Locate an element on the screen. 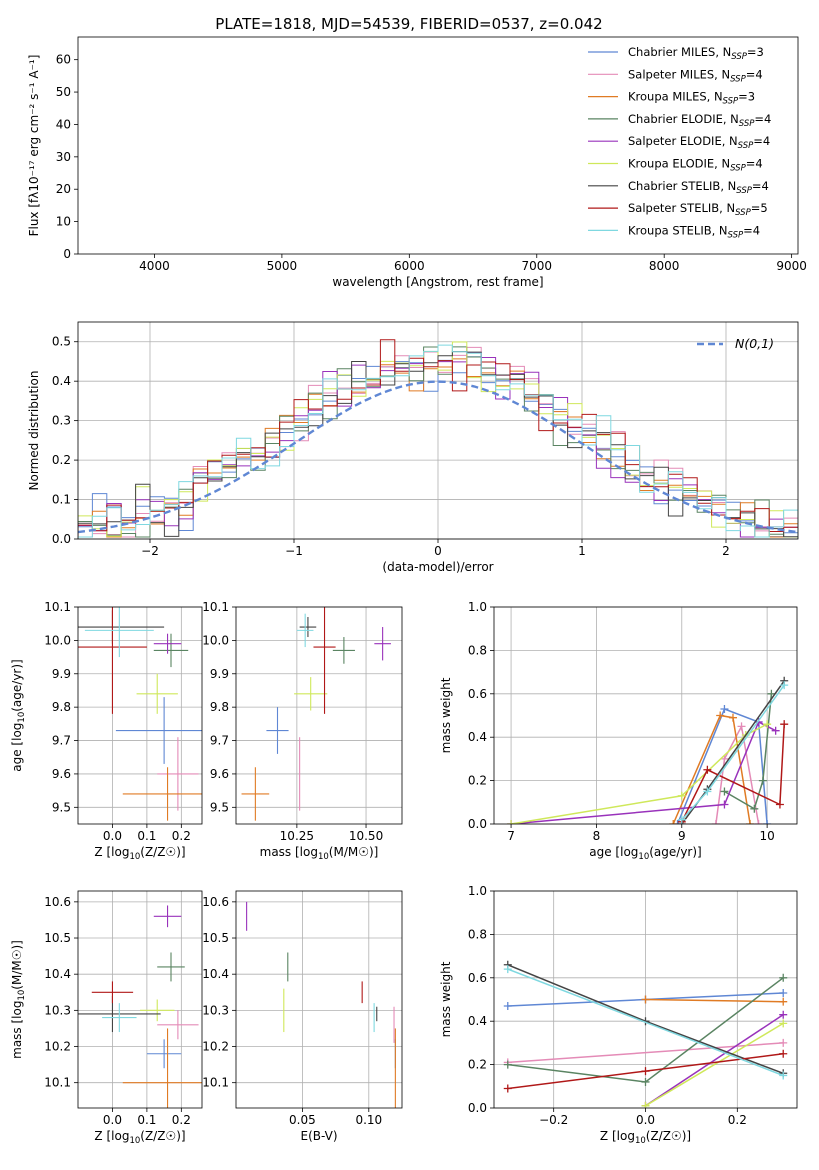 Image resolution: width=819 pixels, height=1170 pixels. plot-area-weight_vs_age is located at coordinates (648, 750).